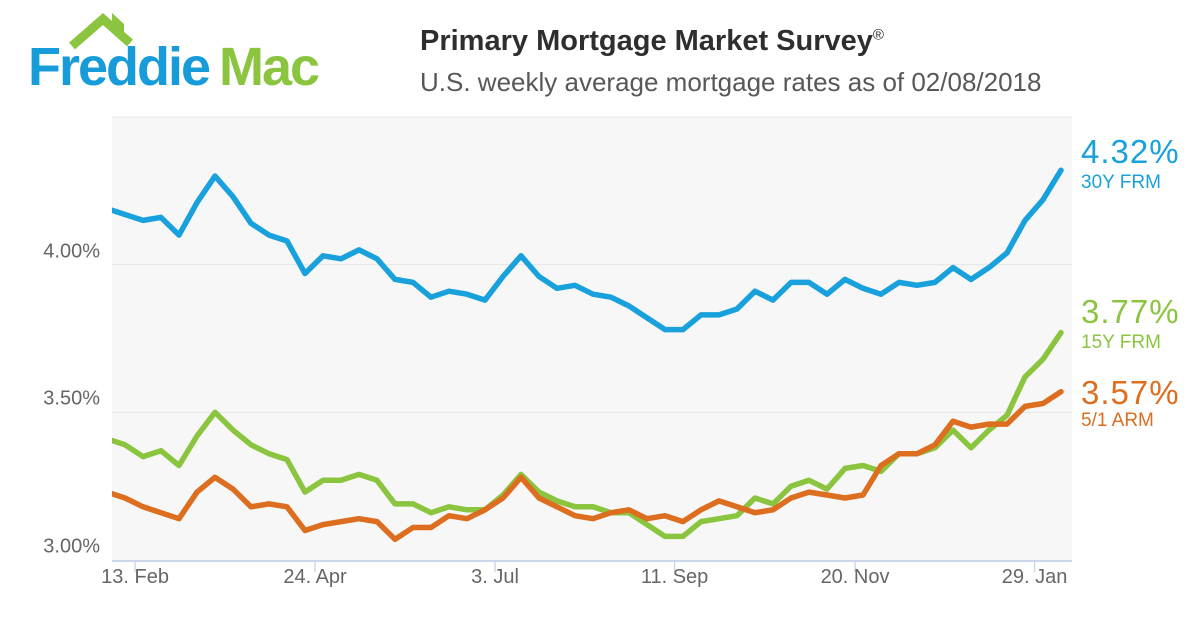  I want to click on series-end-value: 3.57%, so click(1130, 392).